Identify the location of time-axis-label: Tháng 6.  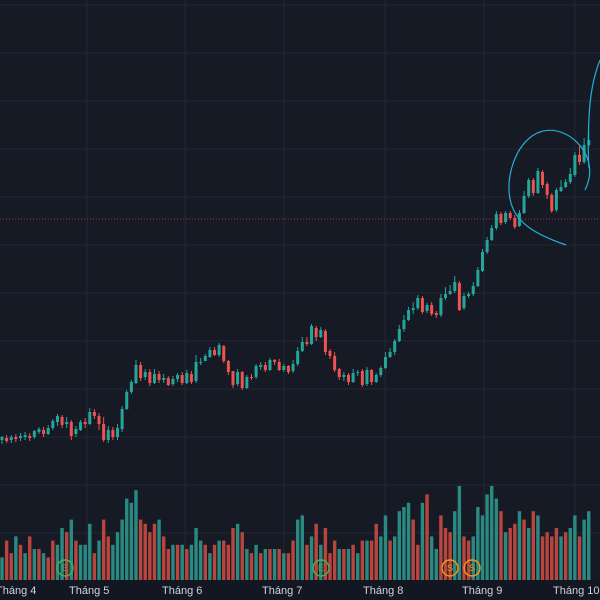
(182, 591).